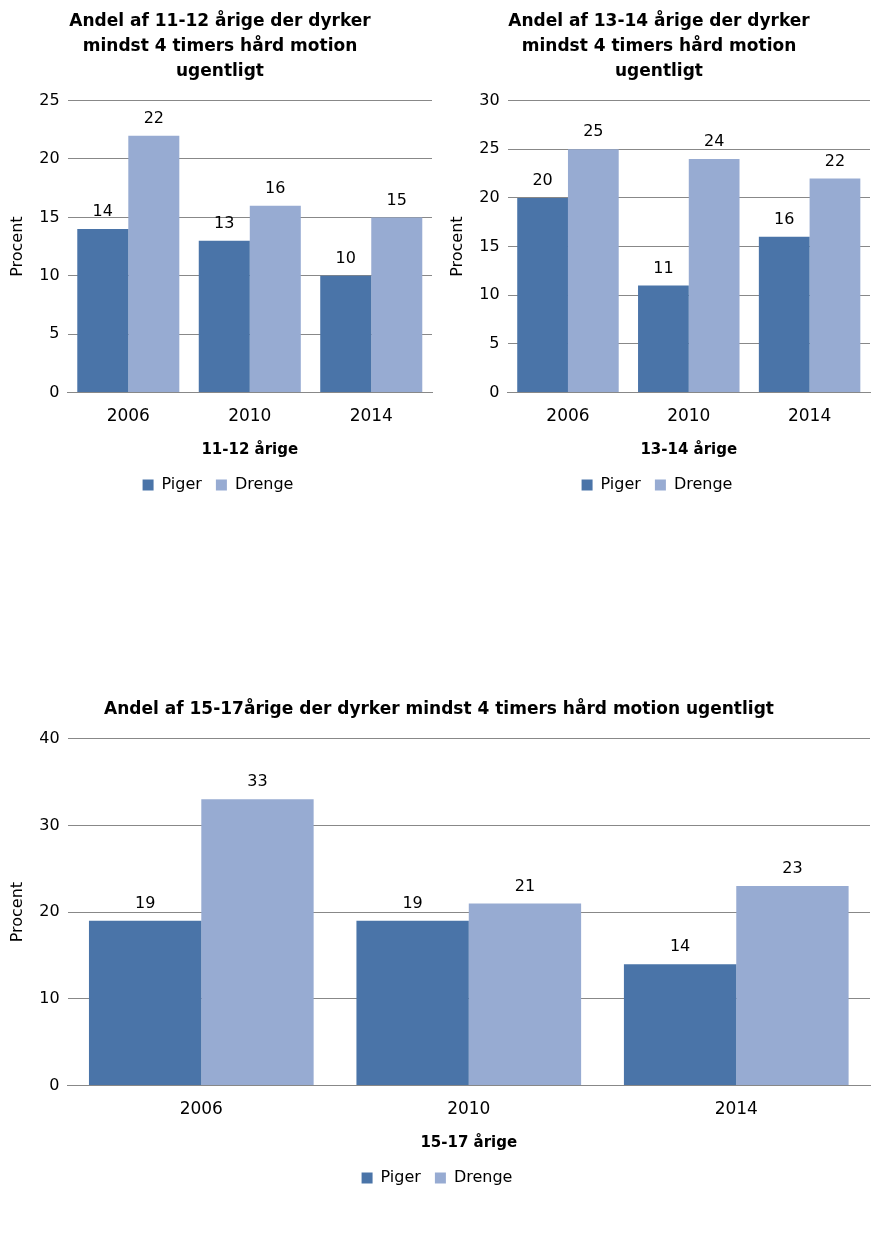 This screenshot has width=878, height=1251. I want to click on data-label: 11, so click(663, 267).